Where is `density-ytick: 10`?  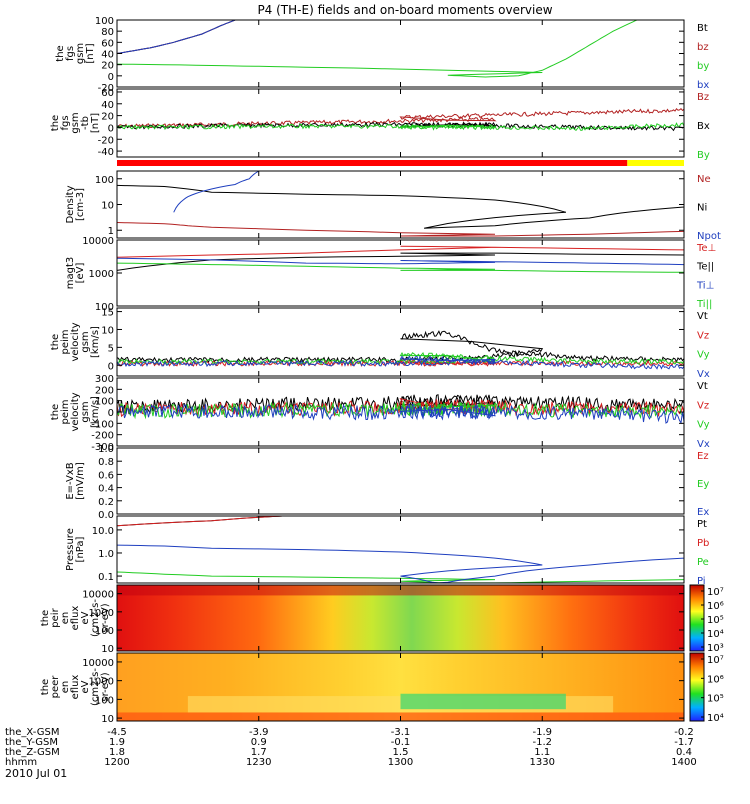
density-ytick: 10 is located at coordinates (107, 206).